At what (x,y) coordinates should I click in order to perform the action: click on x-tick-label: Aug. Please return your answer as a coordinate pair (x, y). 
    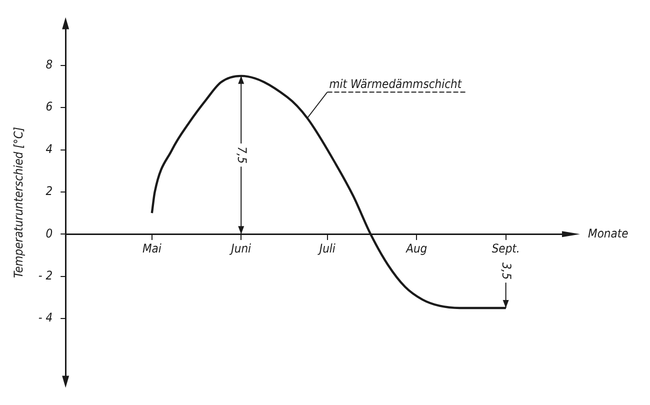
    Looking at the image, I should click on (416, 248).